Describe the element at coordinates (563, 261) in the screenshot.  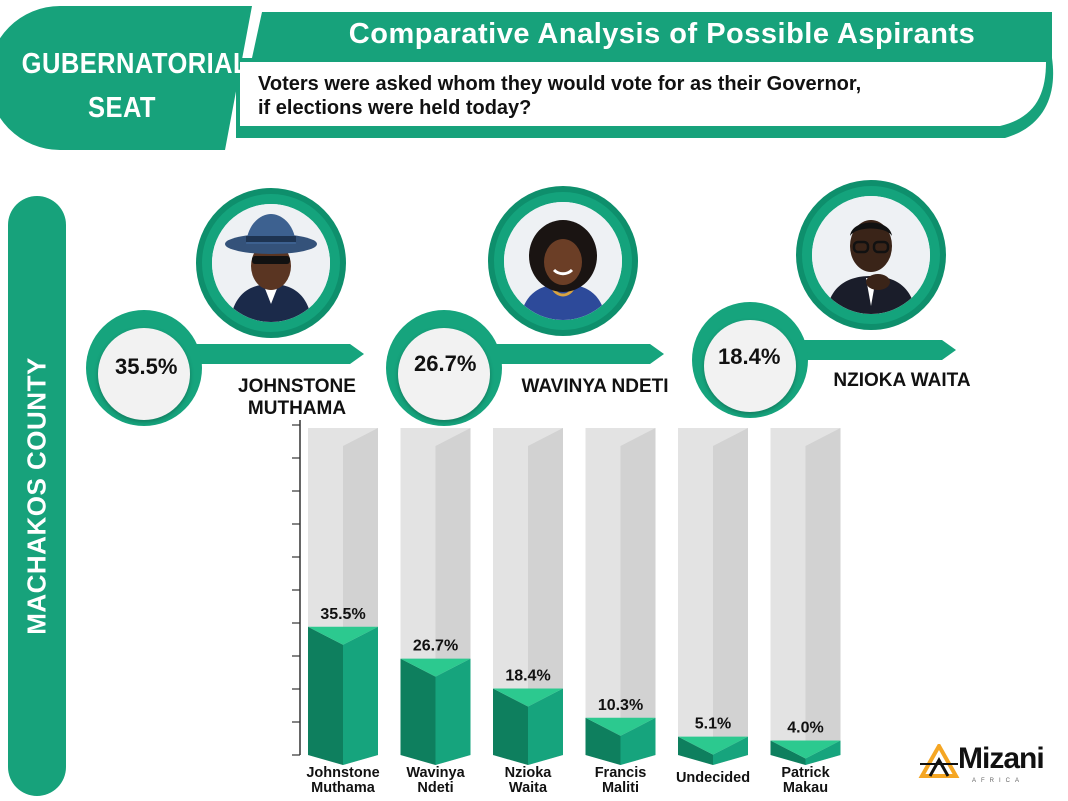
I see `woman-portrait-icon` at that location.